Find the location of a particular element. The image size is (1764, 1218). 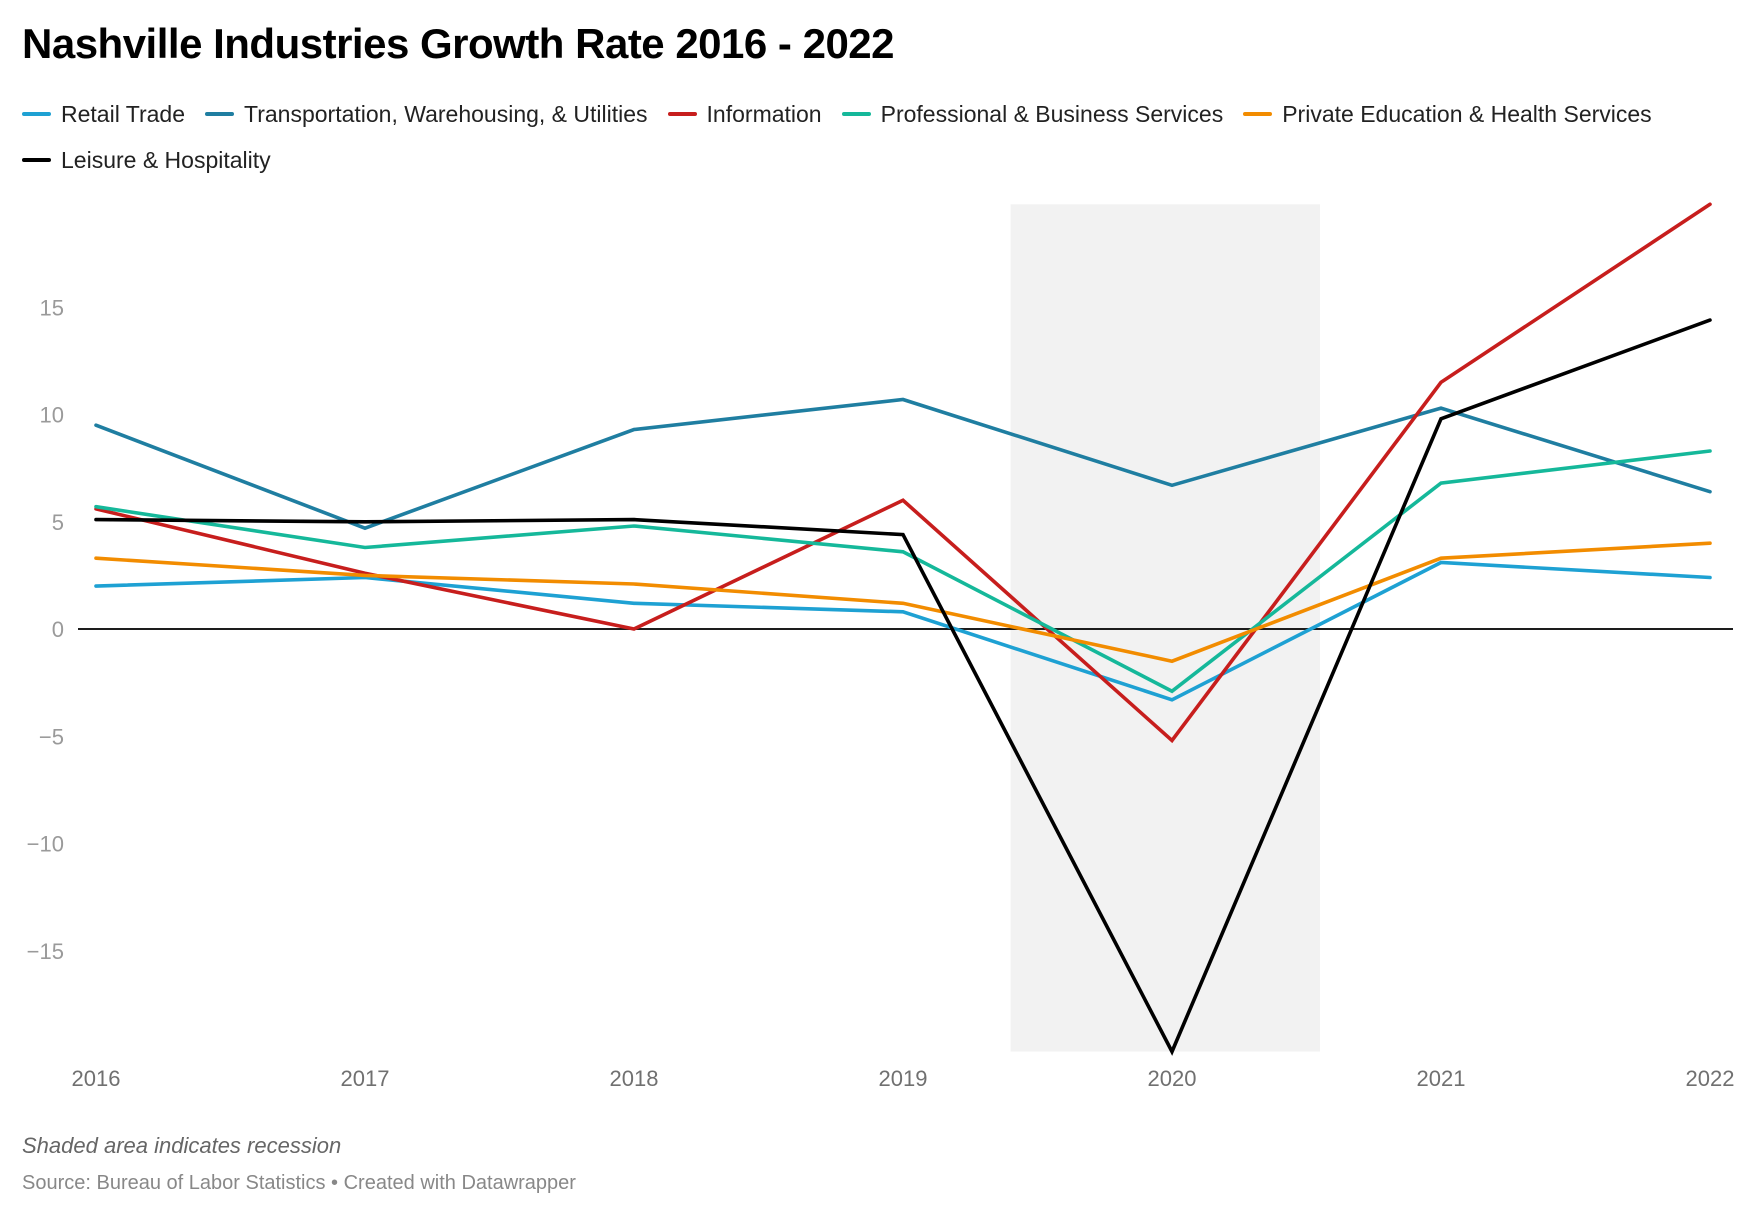

legend-item: Private Education & Health Services is located at coordinates (1447, 114).